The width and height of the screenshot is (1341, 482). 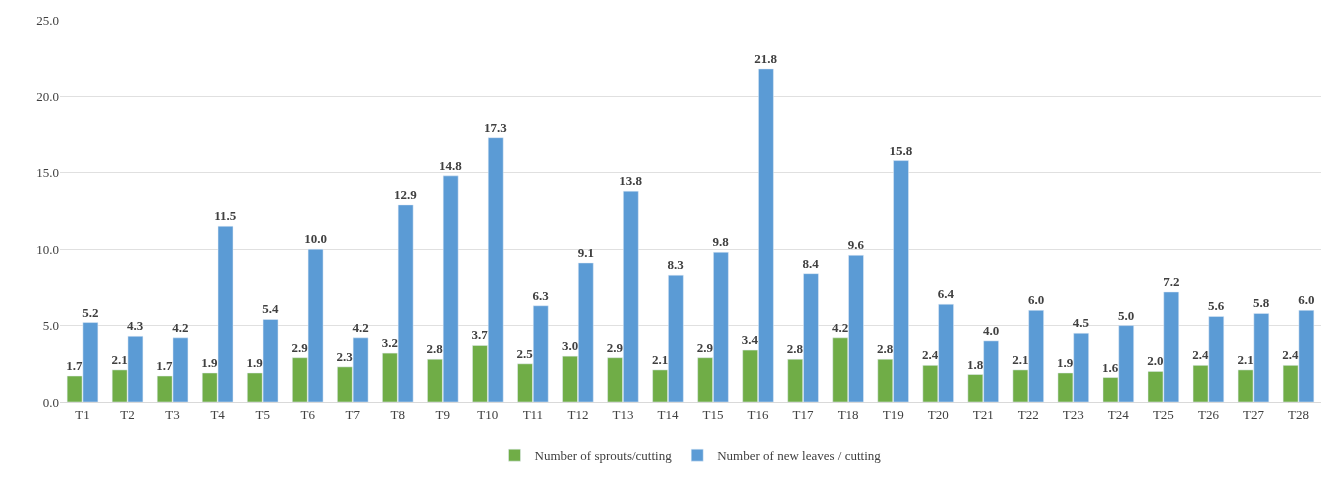 What do you see at coordinates (443, 414) in the screenshot?
I see `x-tick-label: T9` at bounding box center [443, 414].